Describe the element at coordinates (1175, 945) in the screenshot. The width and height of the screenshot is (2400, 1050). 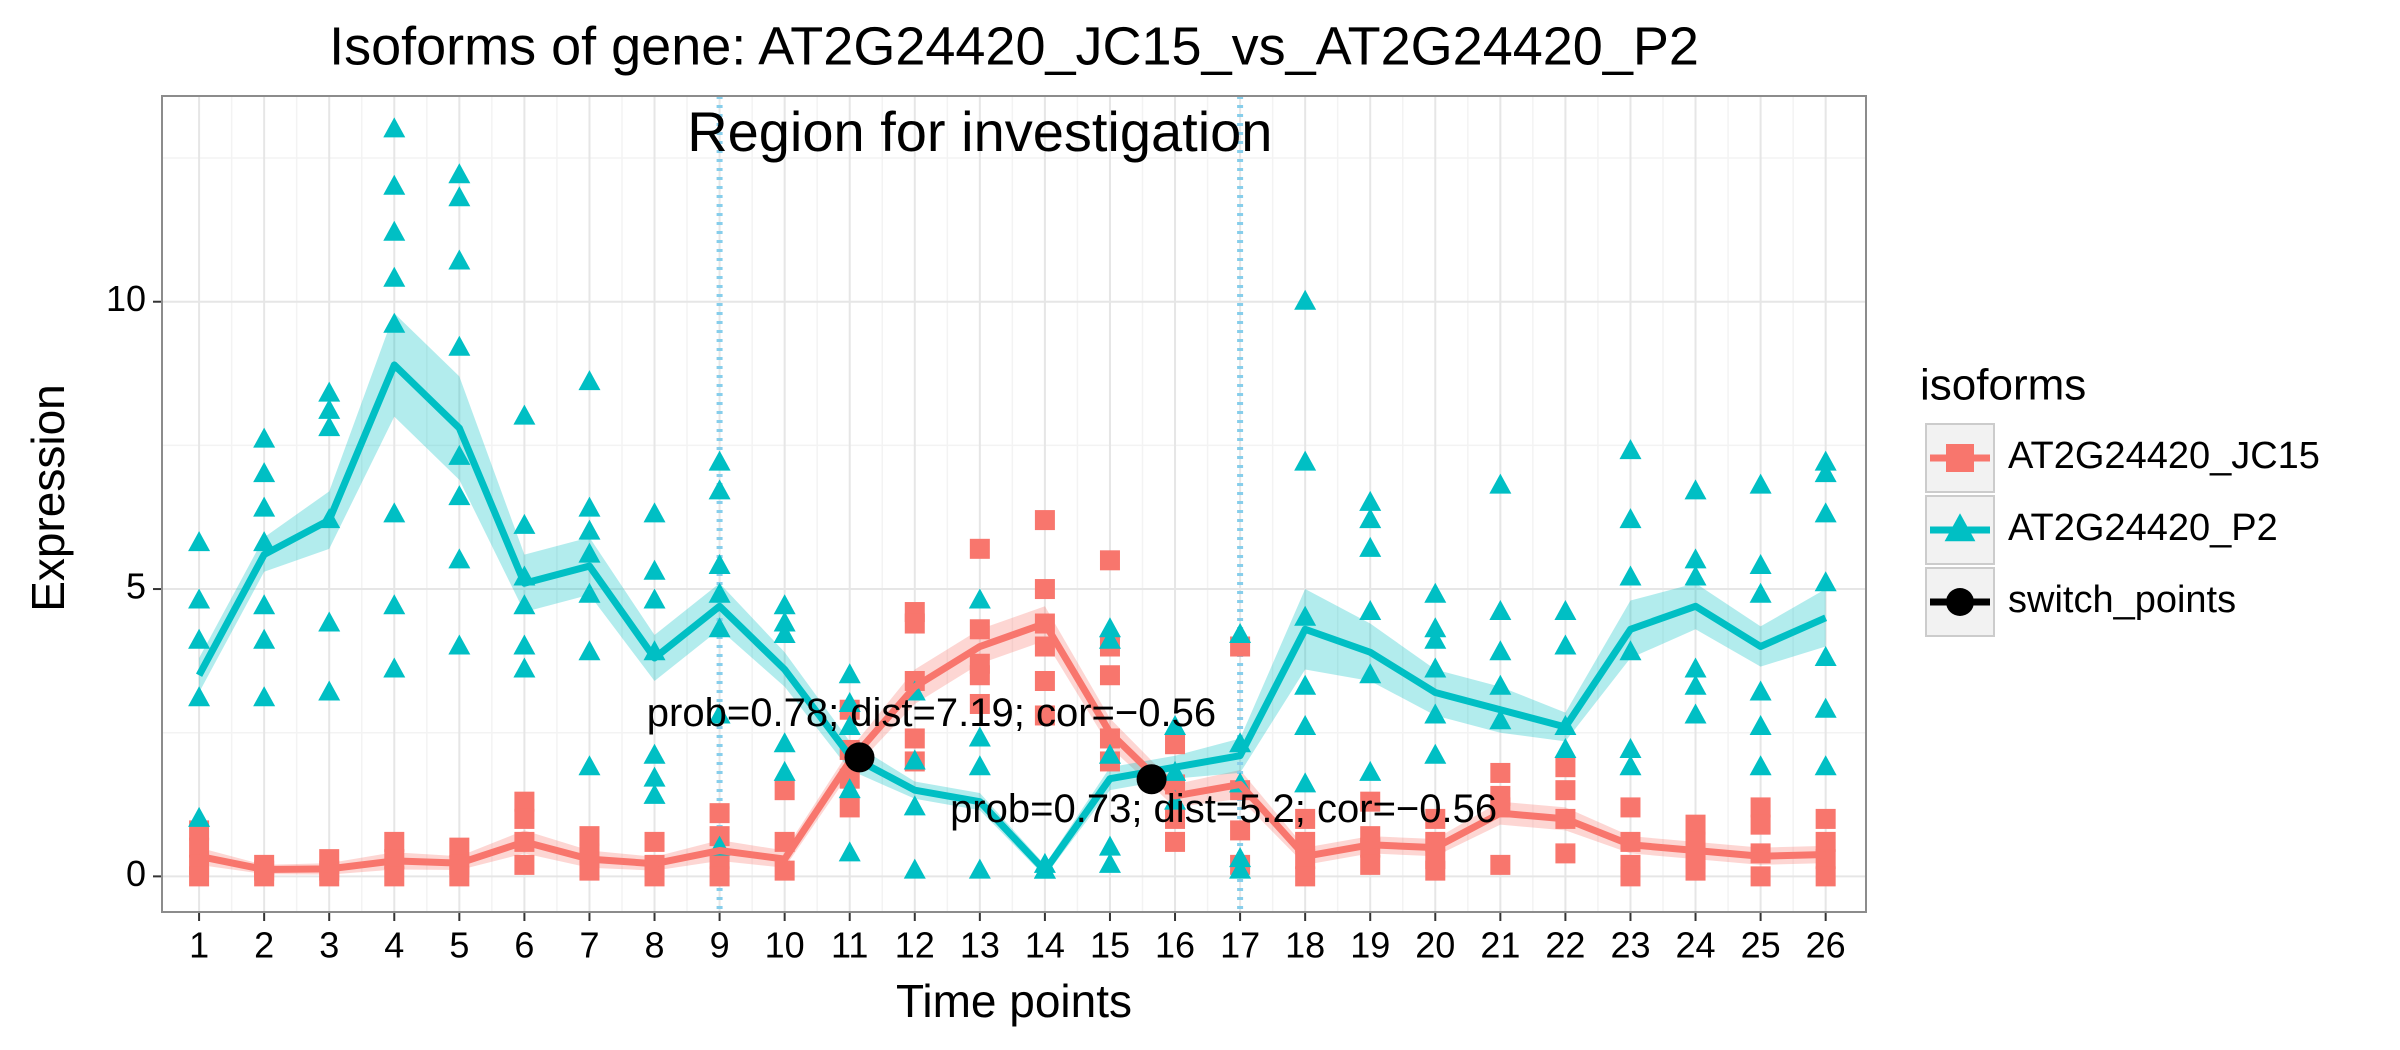
I see `x-tick-label: 16` at that location.